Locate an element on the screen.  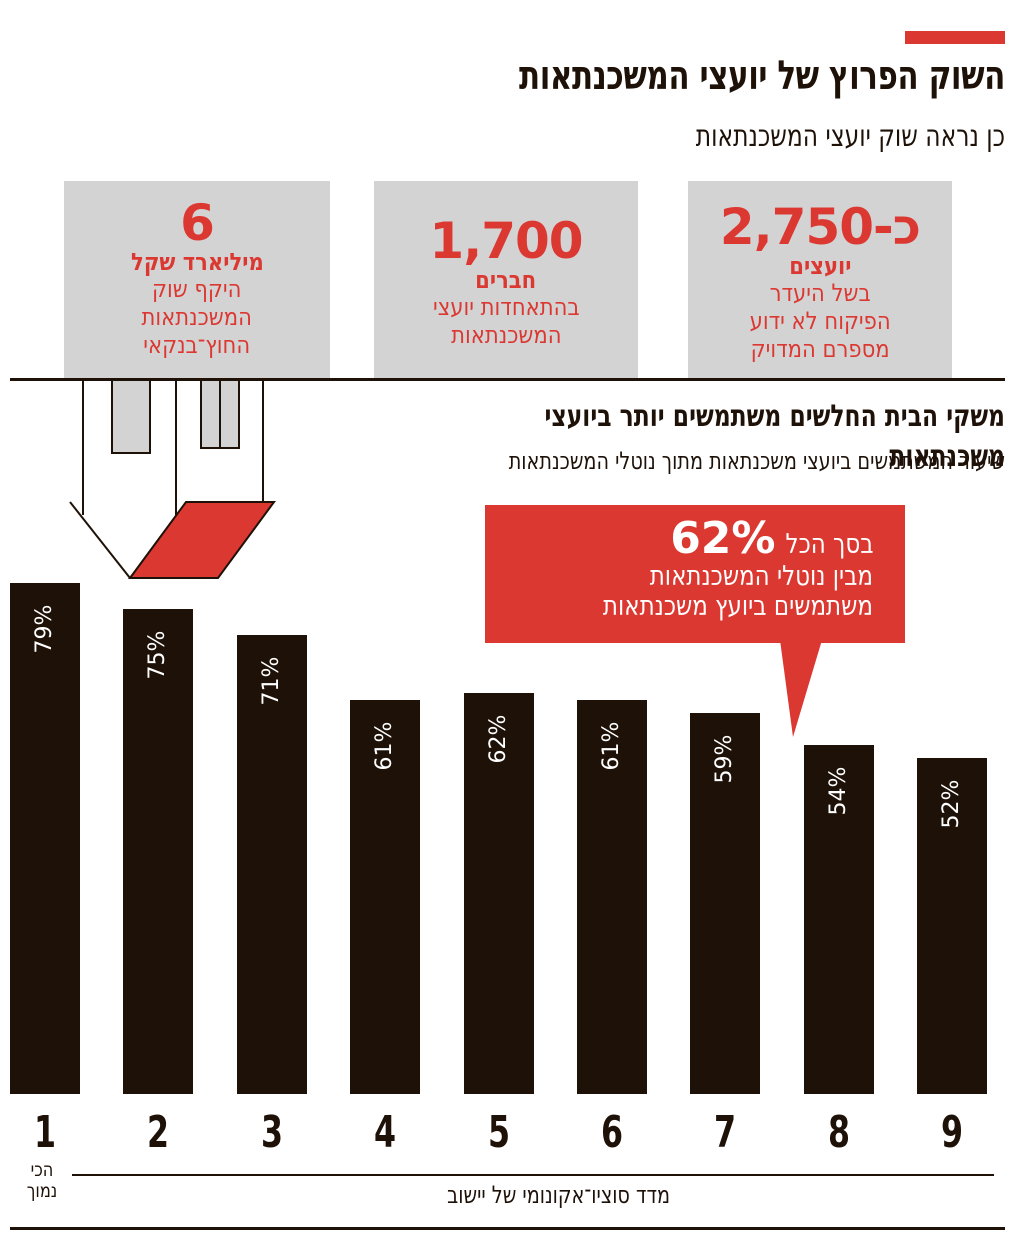
bar-2: 75% is located at coordinates (158, 851).